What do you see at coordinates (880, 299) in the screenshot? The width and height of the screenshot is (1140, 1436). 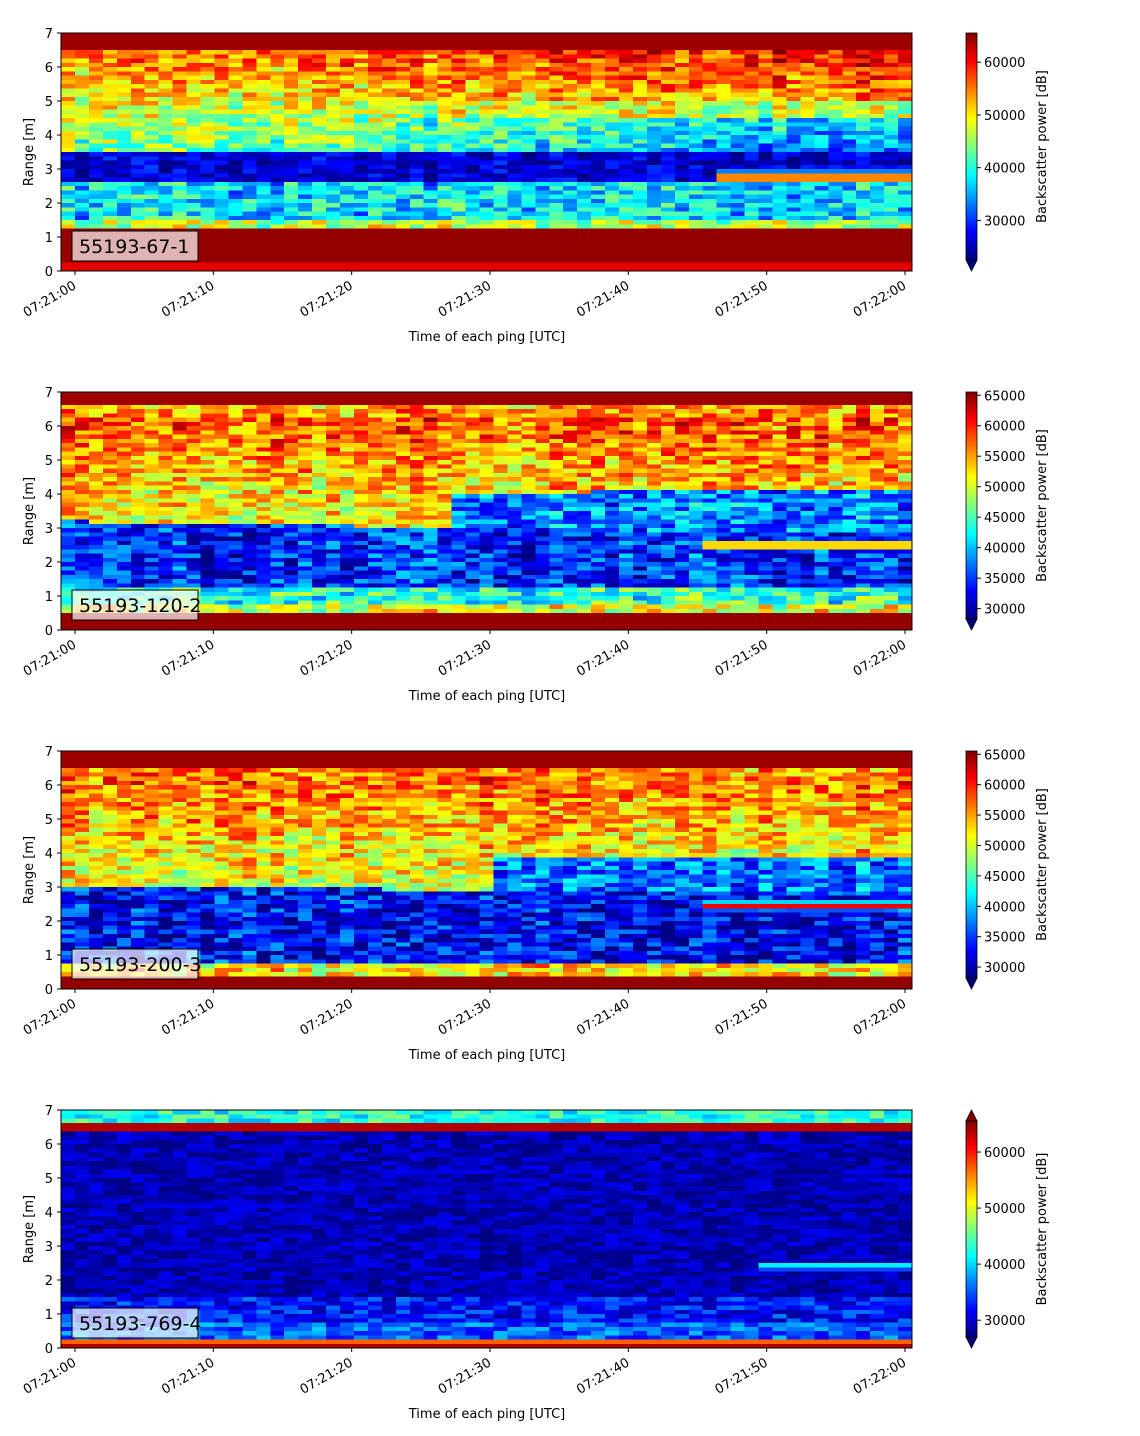 I see `x-tick-label: 07:22:00` at bounding box center [880, 299].